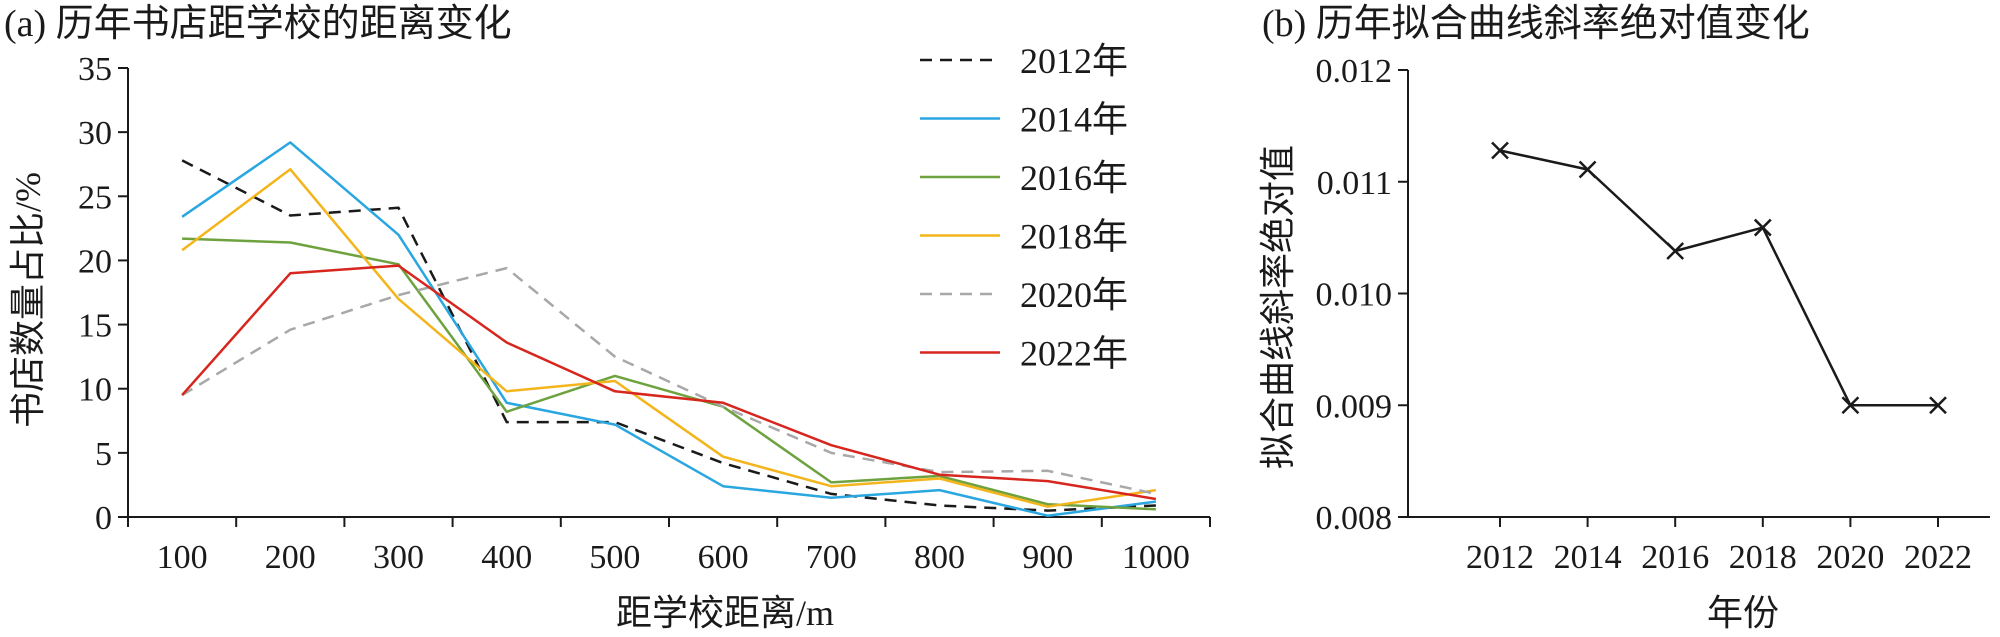 Image resolution: width=2000 pixels, height=637 pixels. Describe the element at coordinates (95, 326) in the screenshot. I see `panel-a-y-tick-label: 15` at that location.